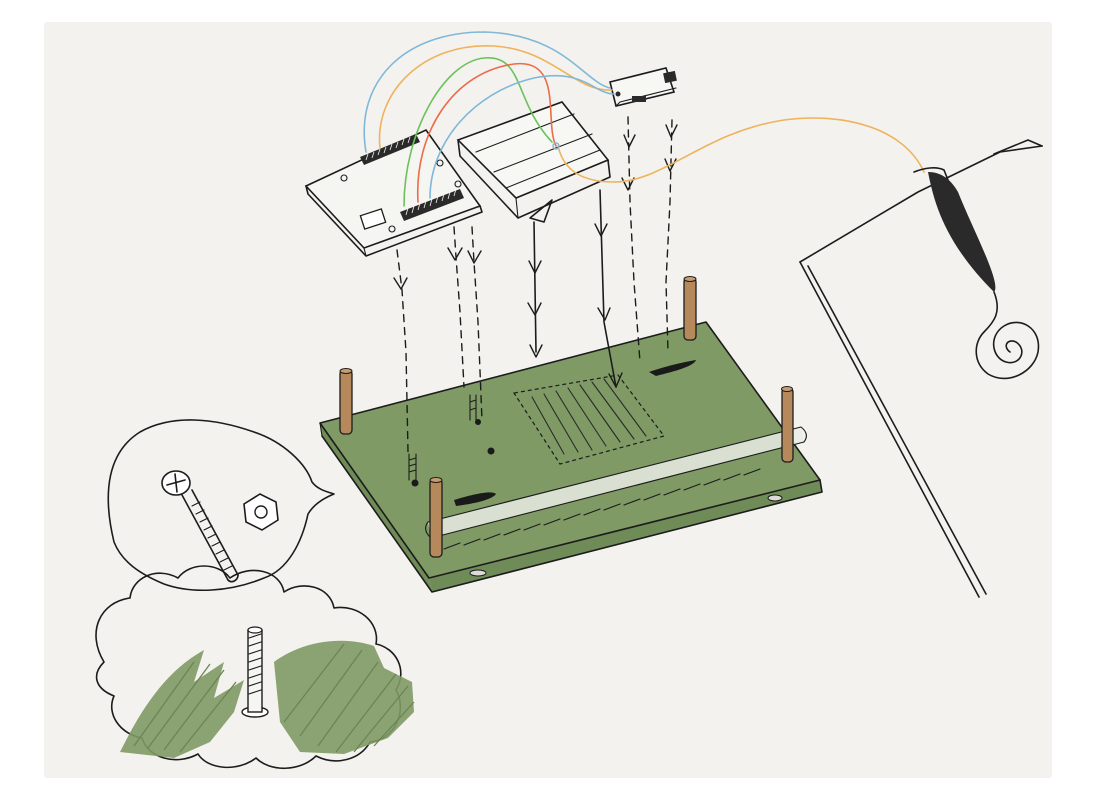  I want to click on header-pins-bottom, so click(432, 204).